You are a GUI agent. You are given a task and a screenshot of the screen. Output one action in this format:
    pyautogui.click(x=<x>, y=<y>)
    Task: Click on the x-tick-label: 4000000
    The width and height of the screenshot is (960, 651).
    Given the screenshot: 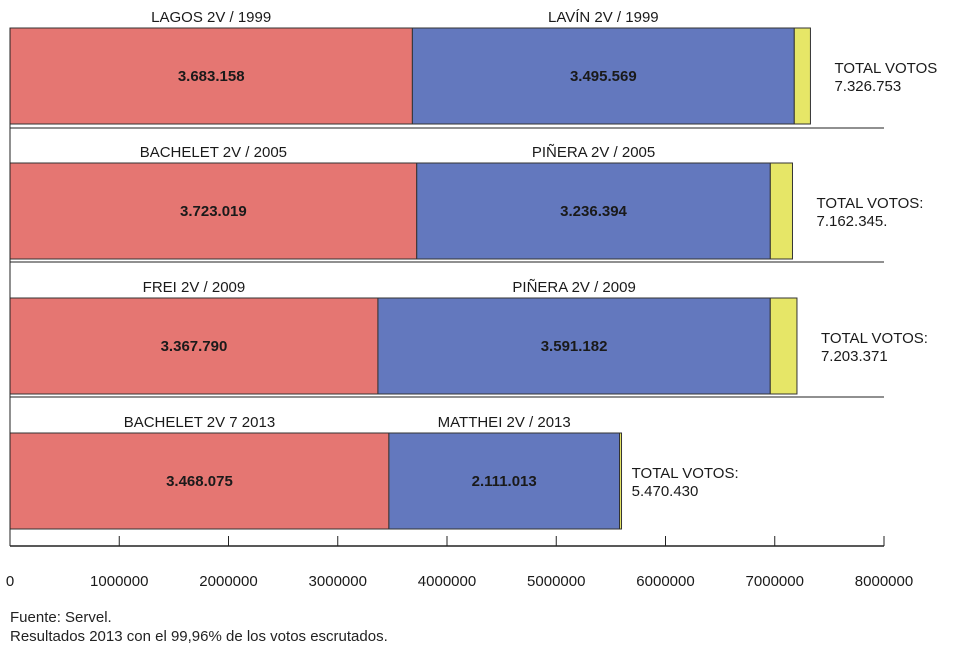 What is the action you would take?
    pyautogui.click(x=447, y=581)
    